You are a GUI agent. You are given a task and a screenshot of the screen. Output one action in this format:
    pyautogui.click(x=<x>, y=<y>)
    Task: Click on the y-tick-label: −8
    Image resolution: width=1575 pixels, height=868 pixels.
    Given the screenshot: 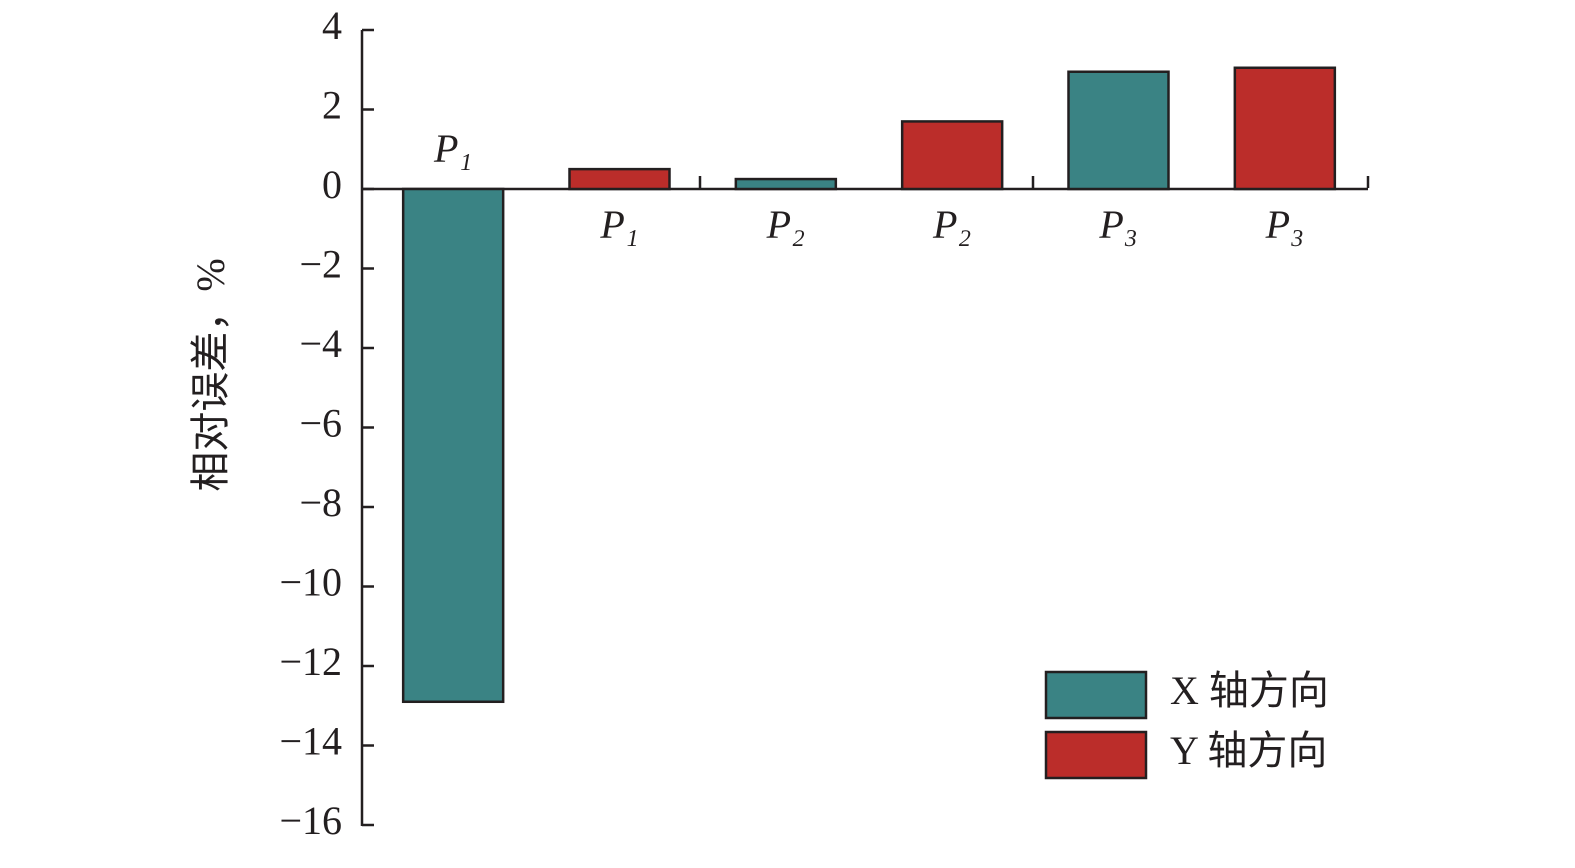 What is the action you would take?
    pyautogui.click(x=320, y=502)
    